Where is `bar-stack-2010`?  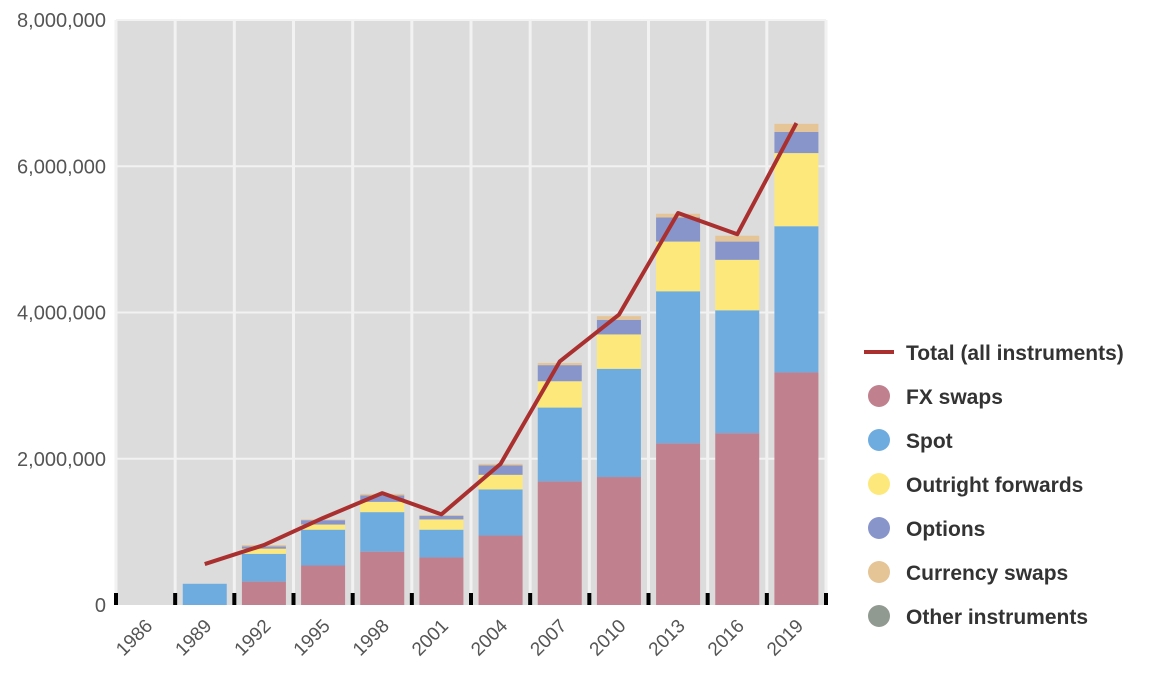
bar-stack-2010 is located at coordinates (618, 460).